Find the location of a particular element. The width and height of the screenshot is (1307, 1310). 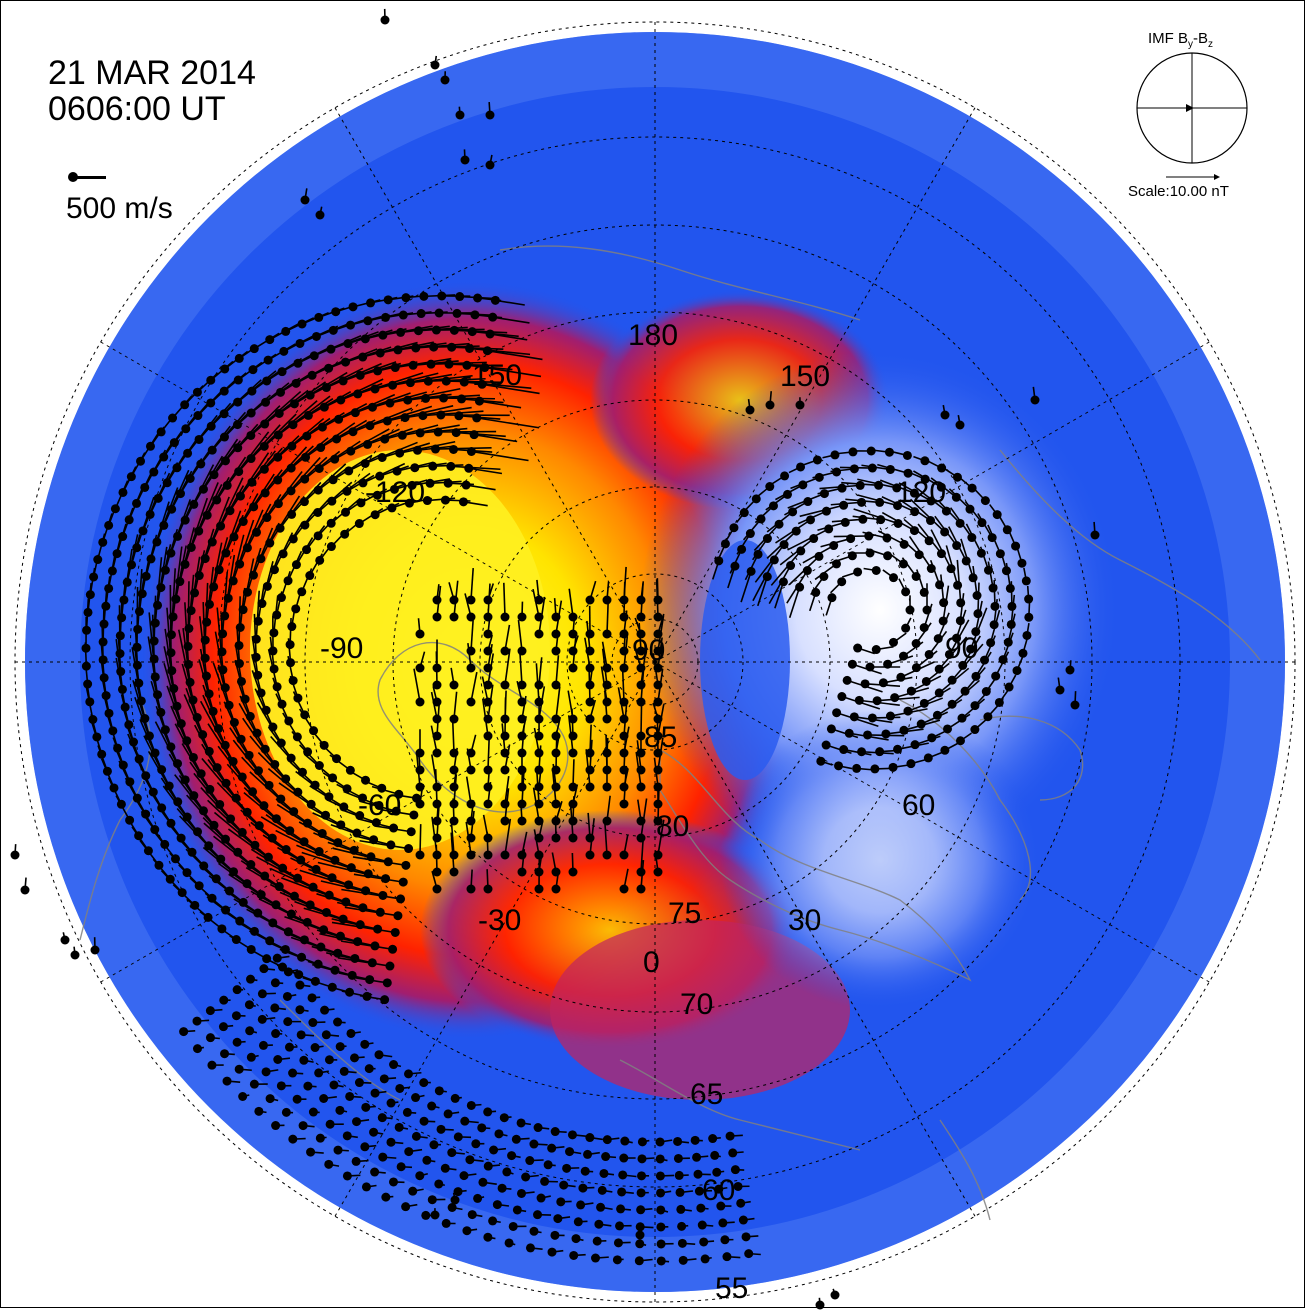

lat-label-80: 80 is located at coordinates (672, 826).